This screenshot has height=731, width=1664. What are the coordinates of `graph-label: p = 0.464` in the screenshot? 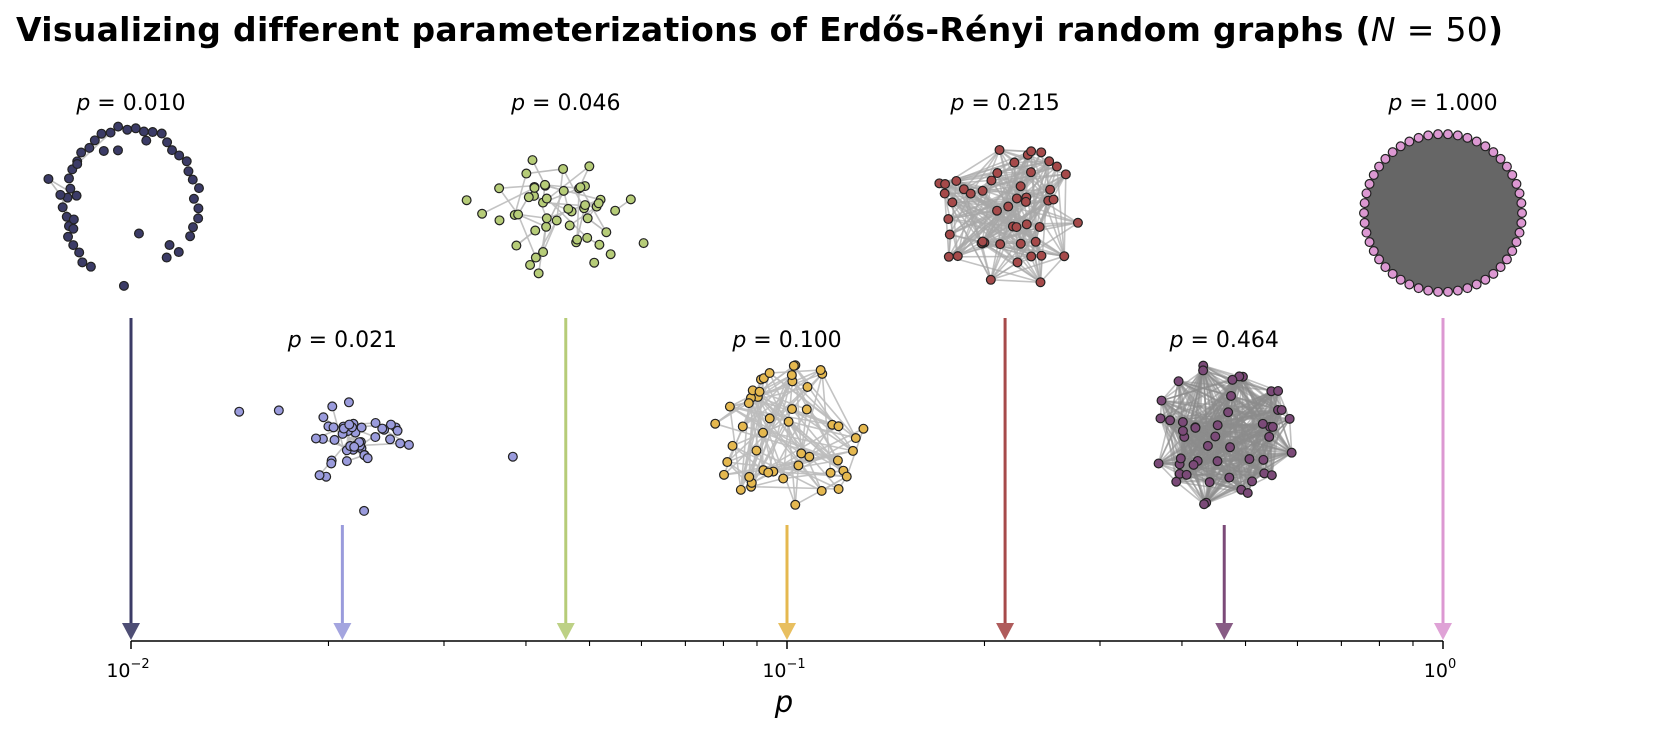 It's located at (1224, 340).